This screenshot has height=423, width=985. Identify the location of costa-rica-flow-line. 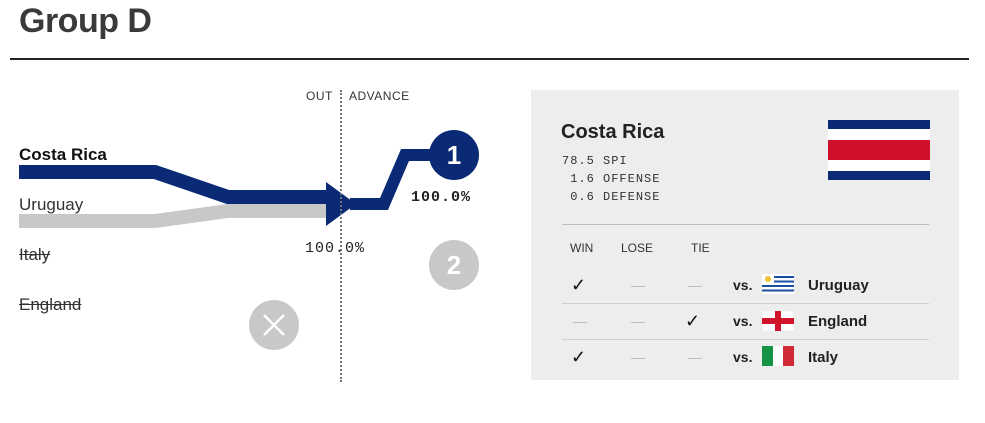
(174, 184).